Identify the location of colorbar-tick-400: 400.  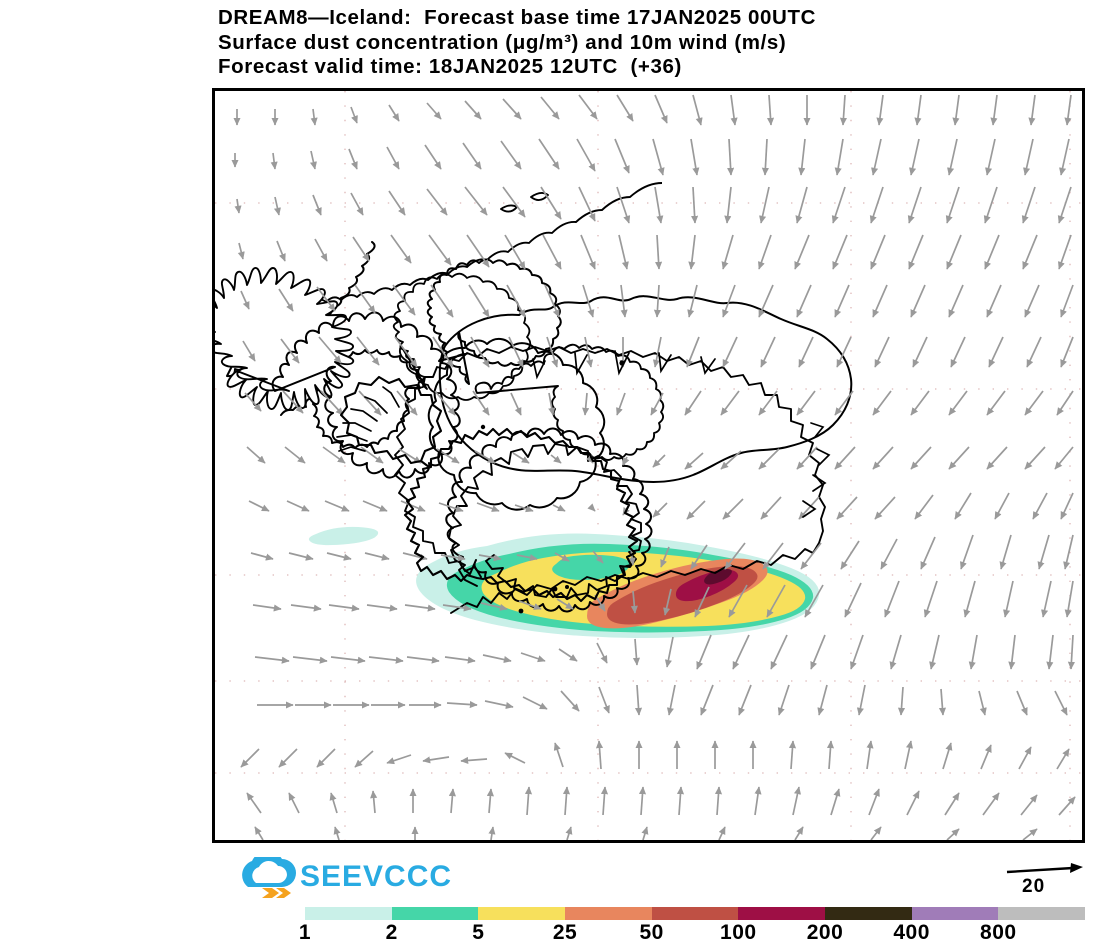
(911, 932).